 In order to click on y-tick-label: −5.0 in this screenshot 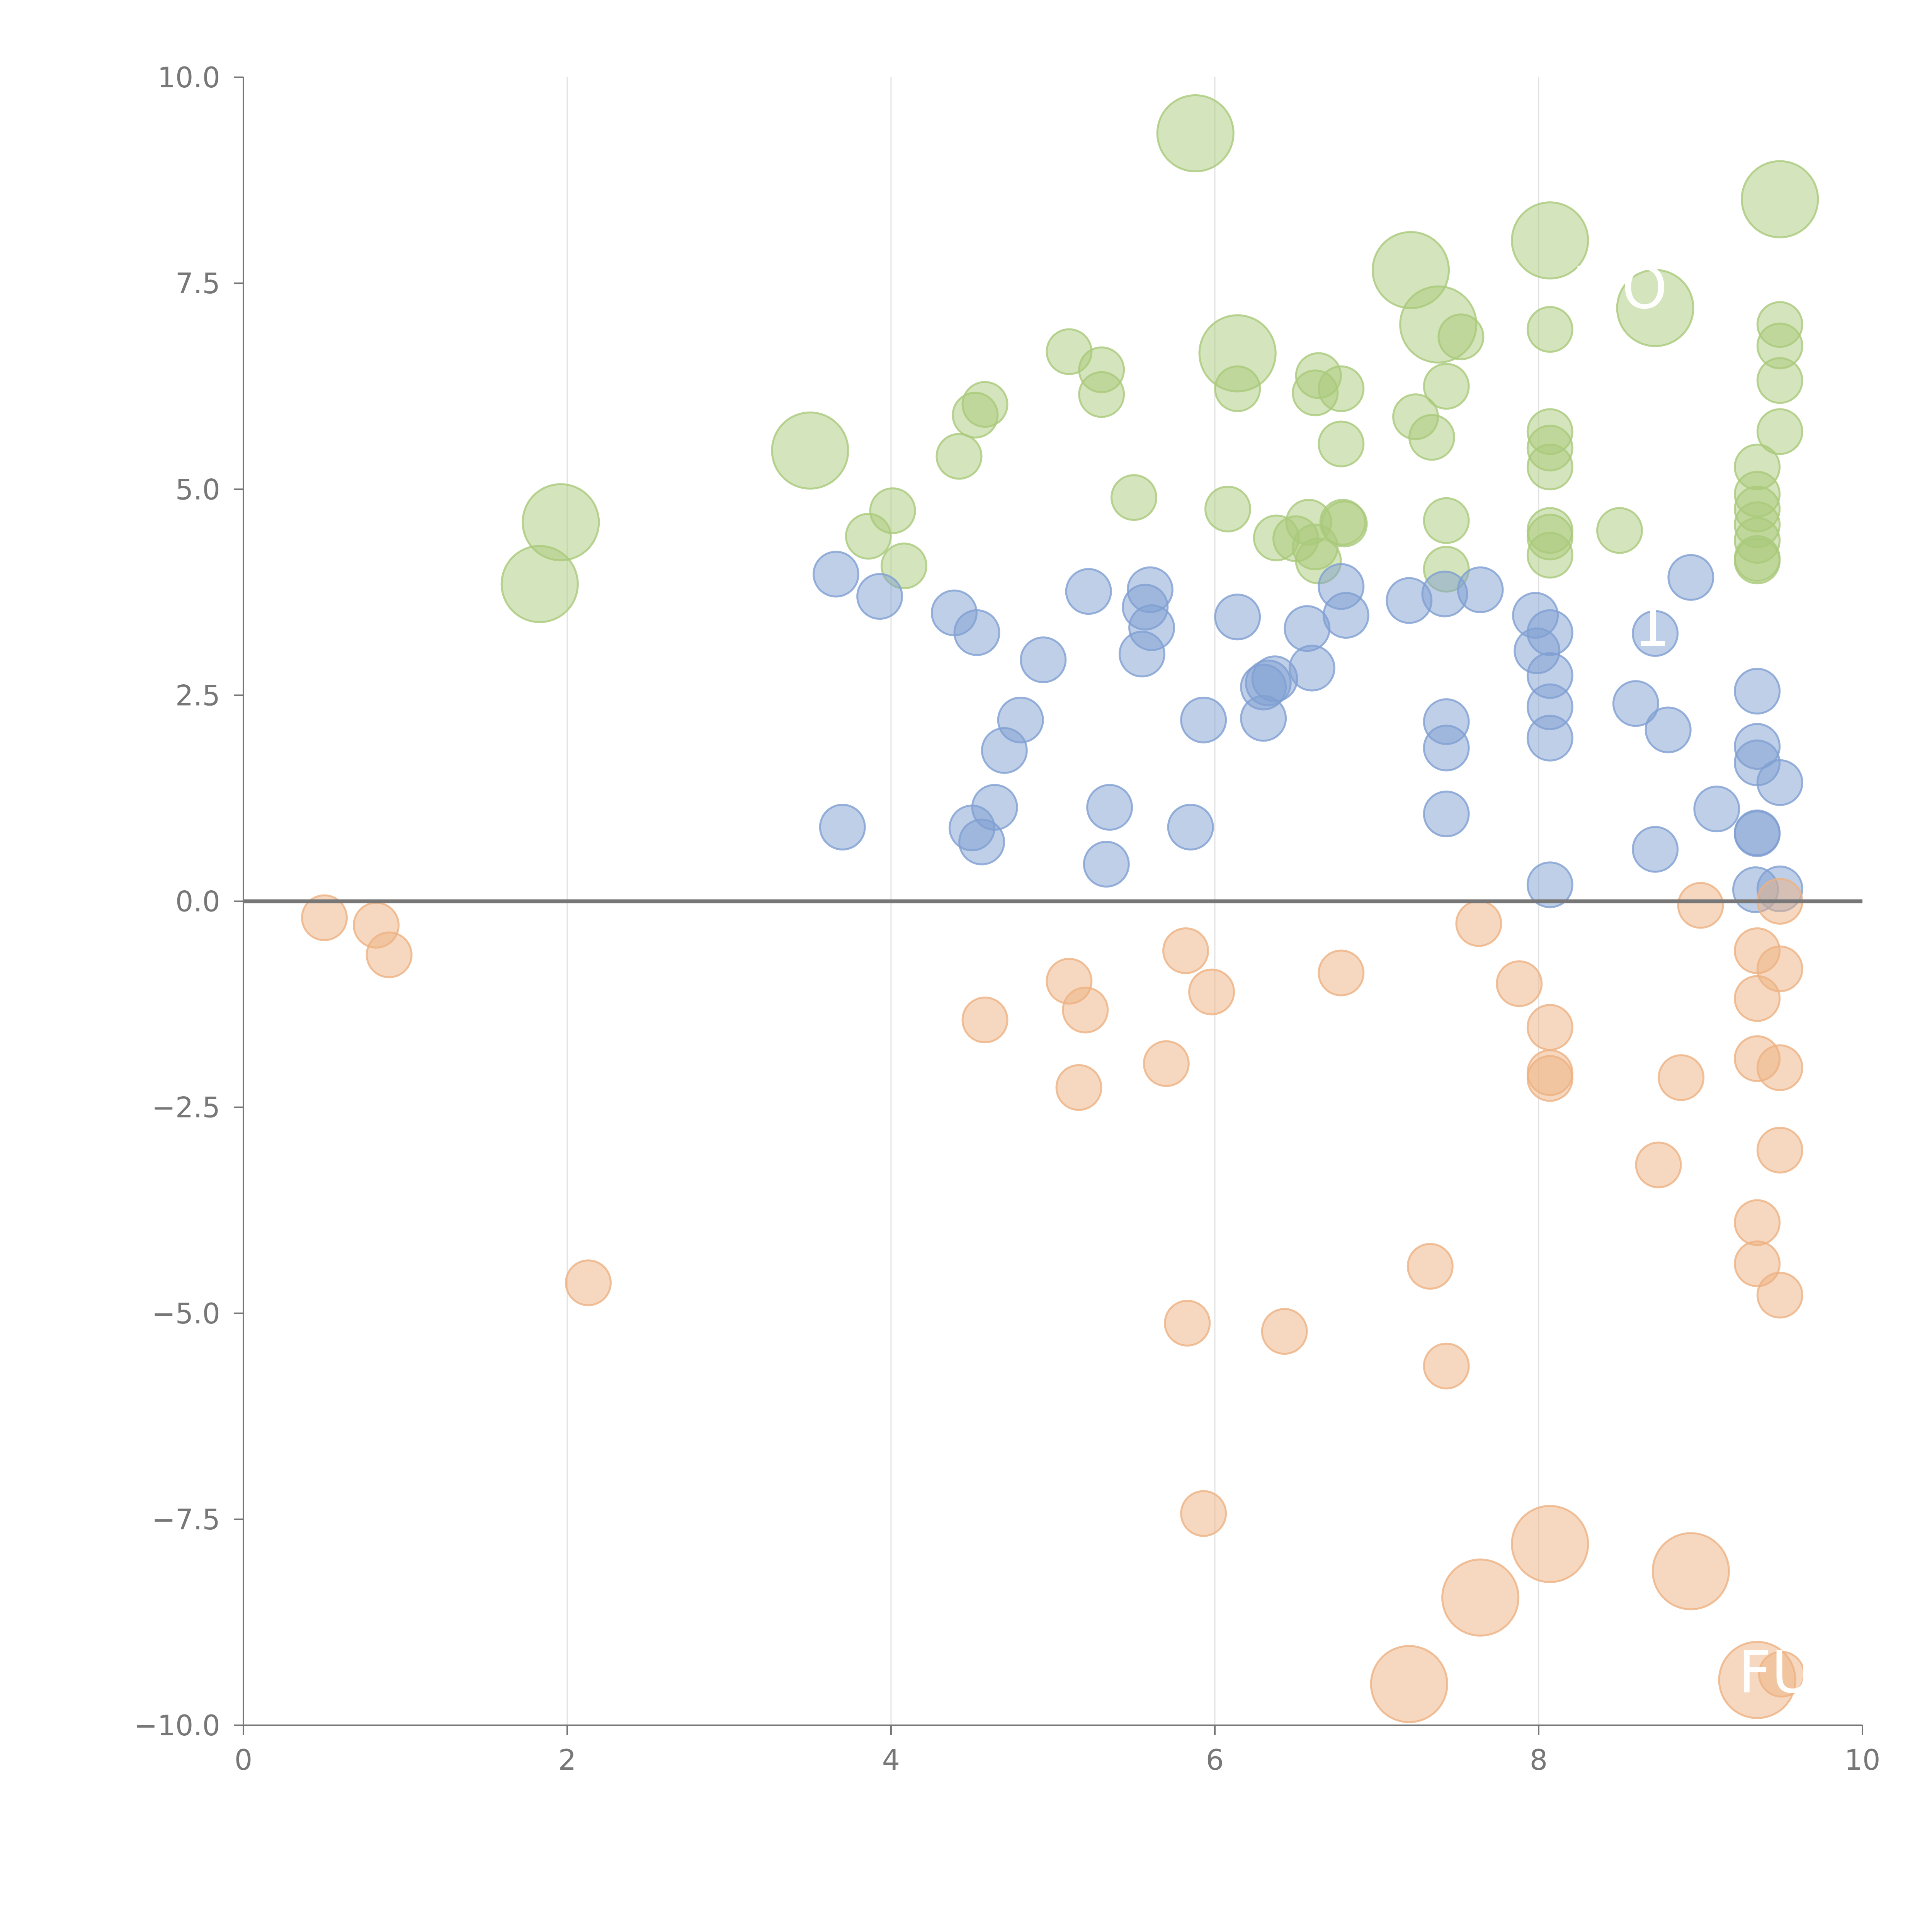, I will do `click(186, 1314)`.